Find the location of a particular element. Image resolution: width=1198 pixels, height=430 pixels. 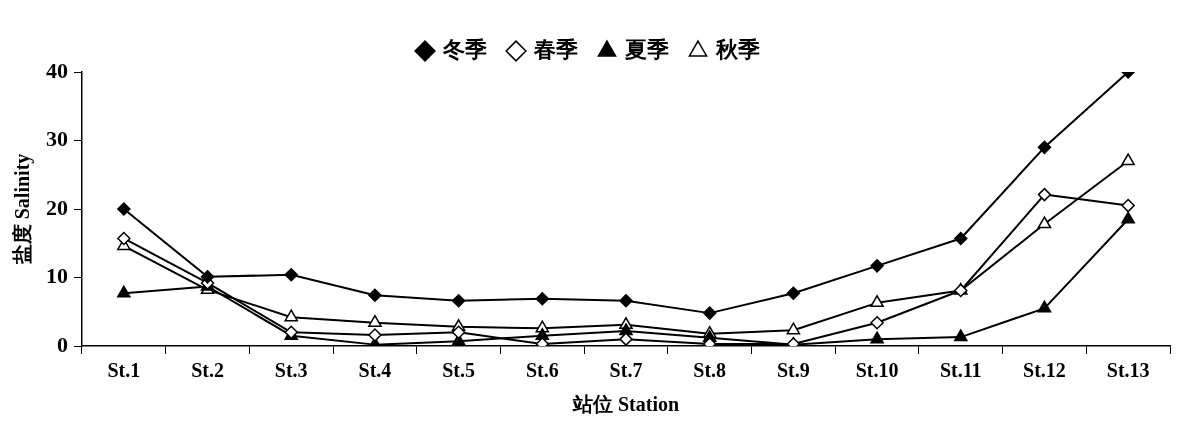

y-tick-label: 40 is located at coordinates (57, 70).